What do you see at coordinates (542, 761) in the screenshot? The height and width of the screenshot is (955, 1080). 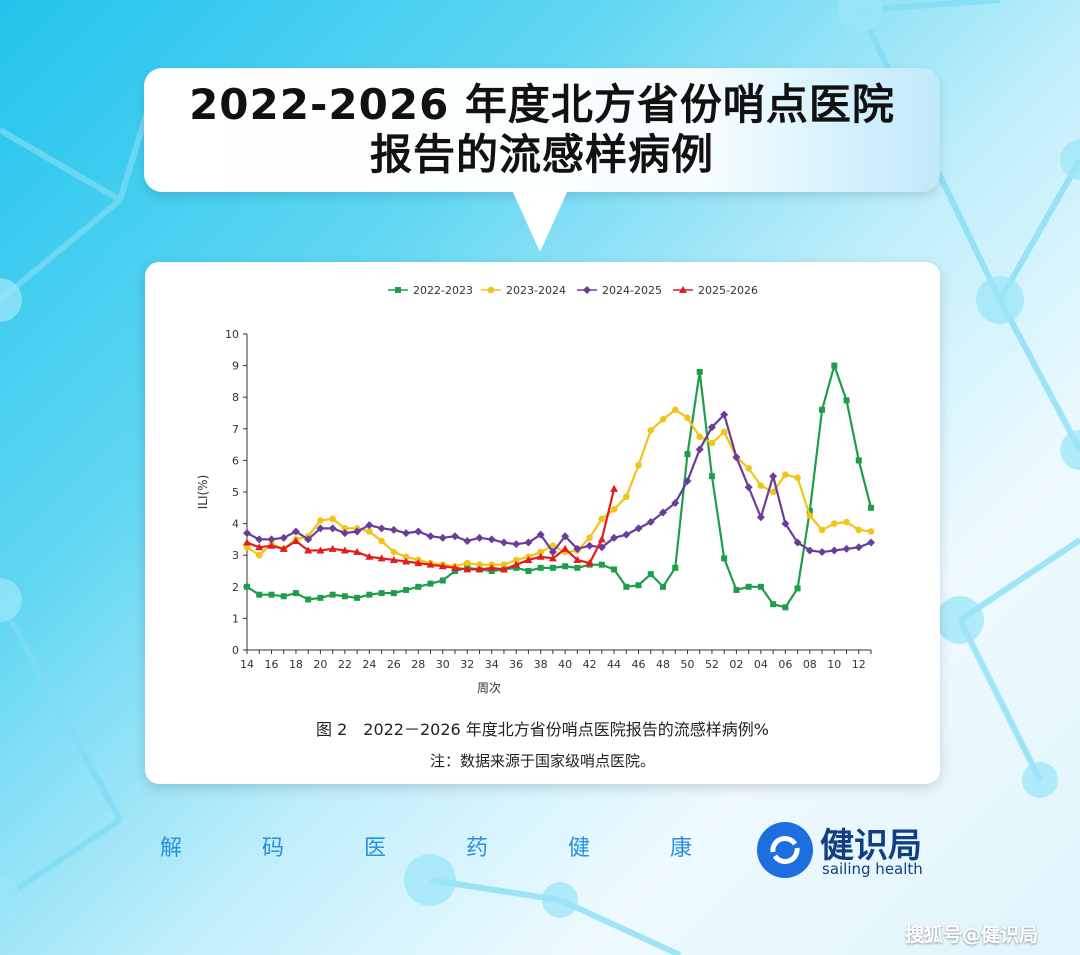 I see `figure-note: 注：数据来源于国家级哨点医院。` at bounding box center [542, 761].